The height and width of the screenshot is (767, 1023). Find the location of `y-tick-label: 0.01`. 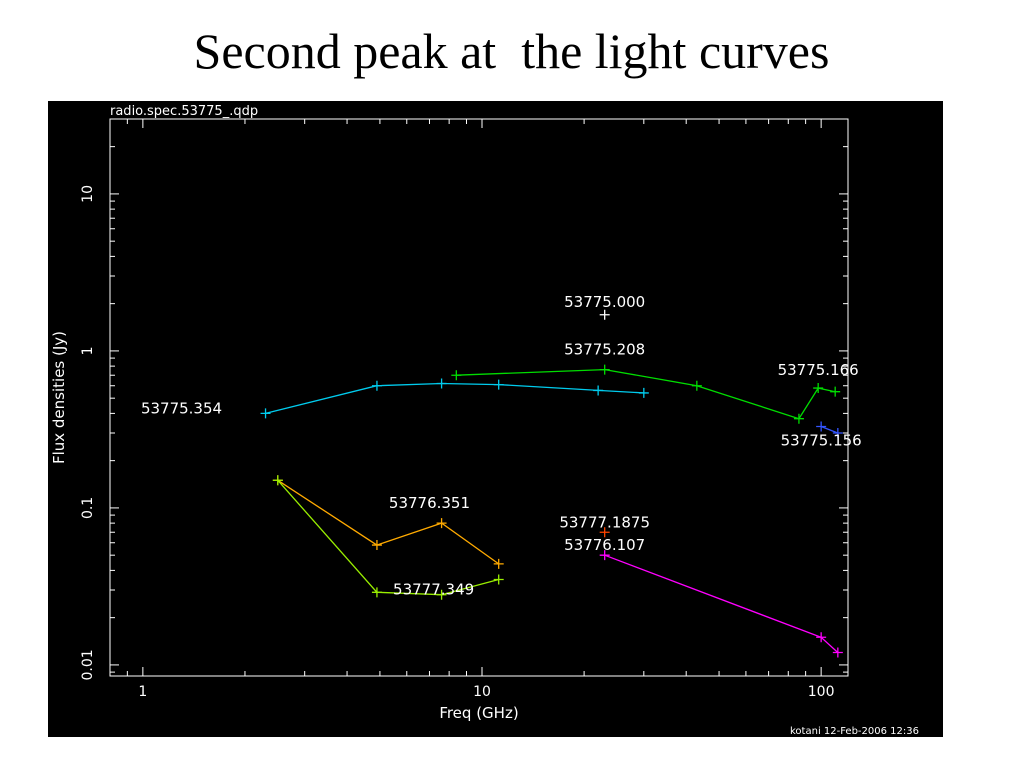

y-tick-label: 0.01 is located at coordinates (88, 664).